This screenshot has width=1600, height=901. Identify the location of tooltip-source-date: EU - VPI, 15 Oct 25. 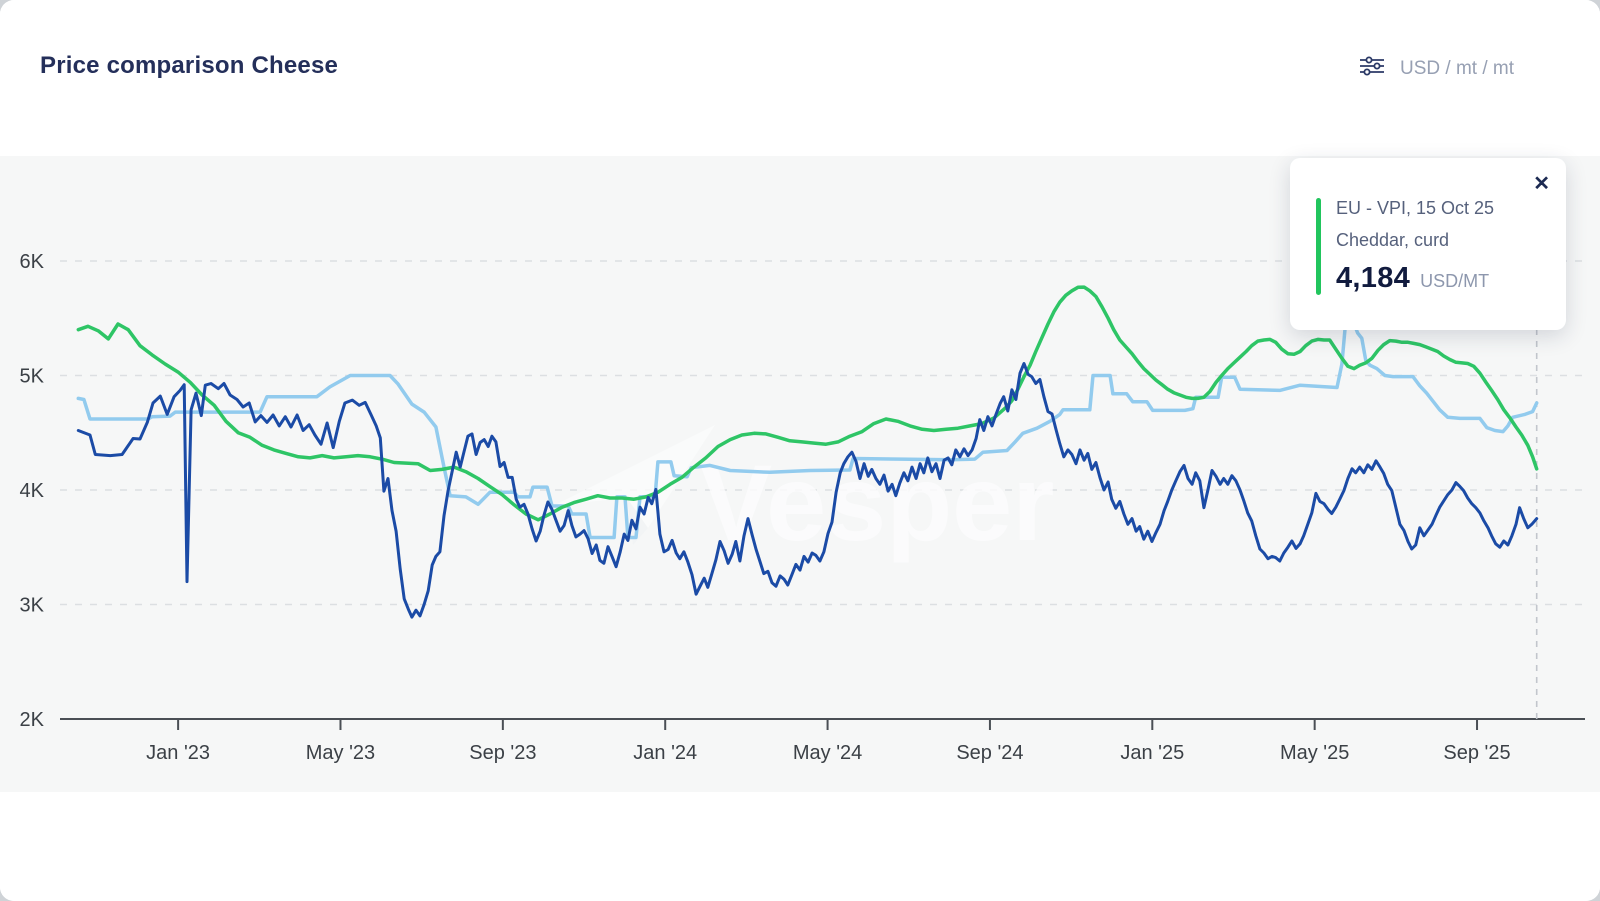
(1415, 208).